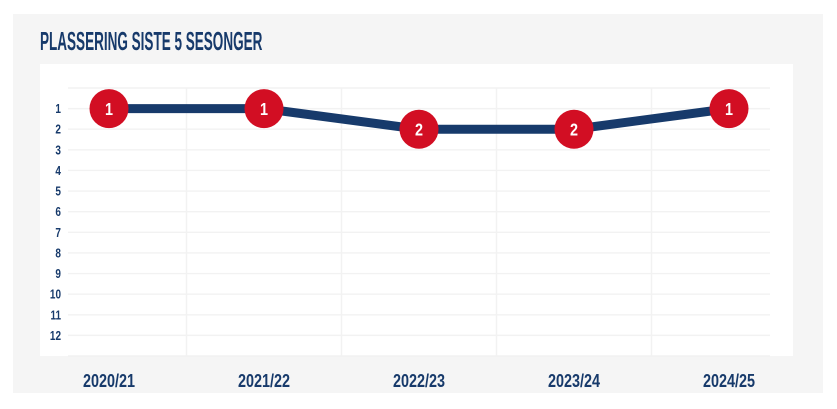 The height and width of the screenshot is (409, 837). I want to click on y-tick-label: 3, so click(58, 150).